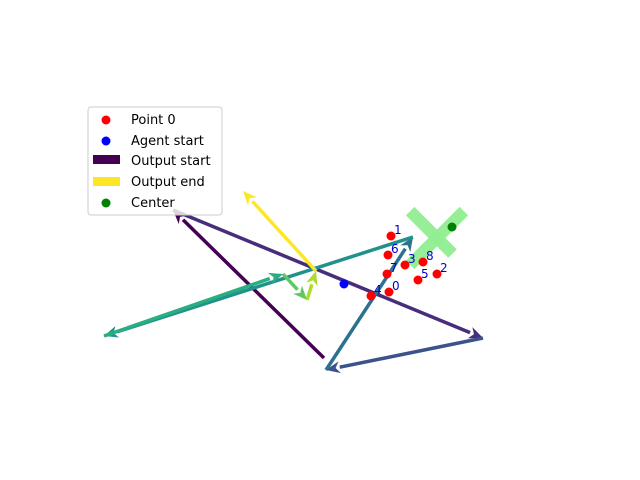 The width and height of the screenshot is (640, 480). What do you see at coordinates (153, 120) in the screenshot?
I see `legend-label-point: Point 0` at bounding box center [153, 120].